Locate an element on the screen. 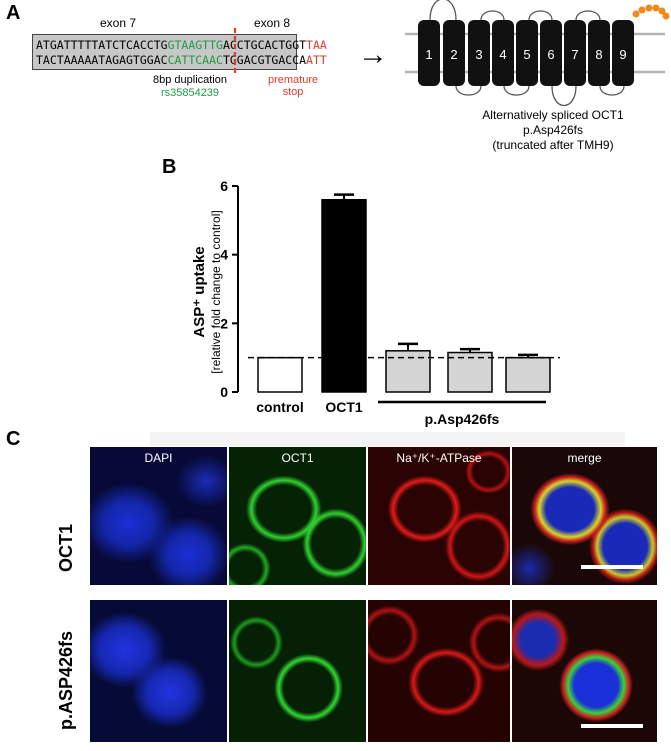  panel-b-label: B is located at coordinates (169, 167).